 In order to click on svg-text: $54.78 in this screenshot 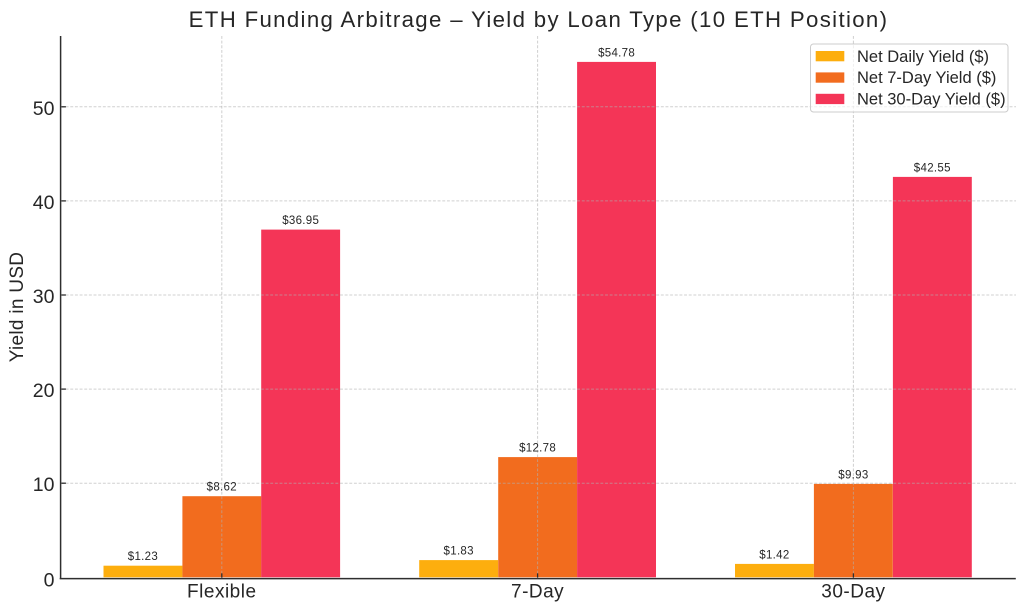, I will do `click(616, 53)`.